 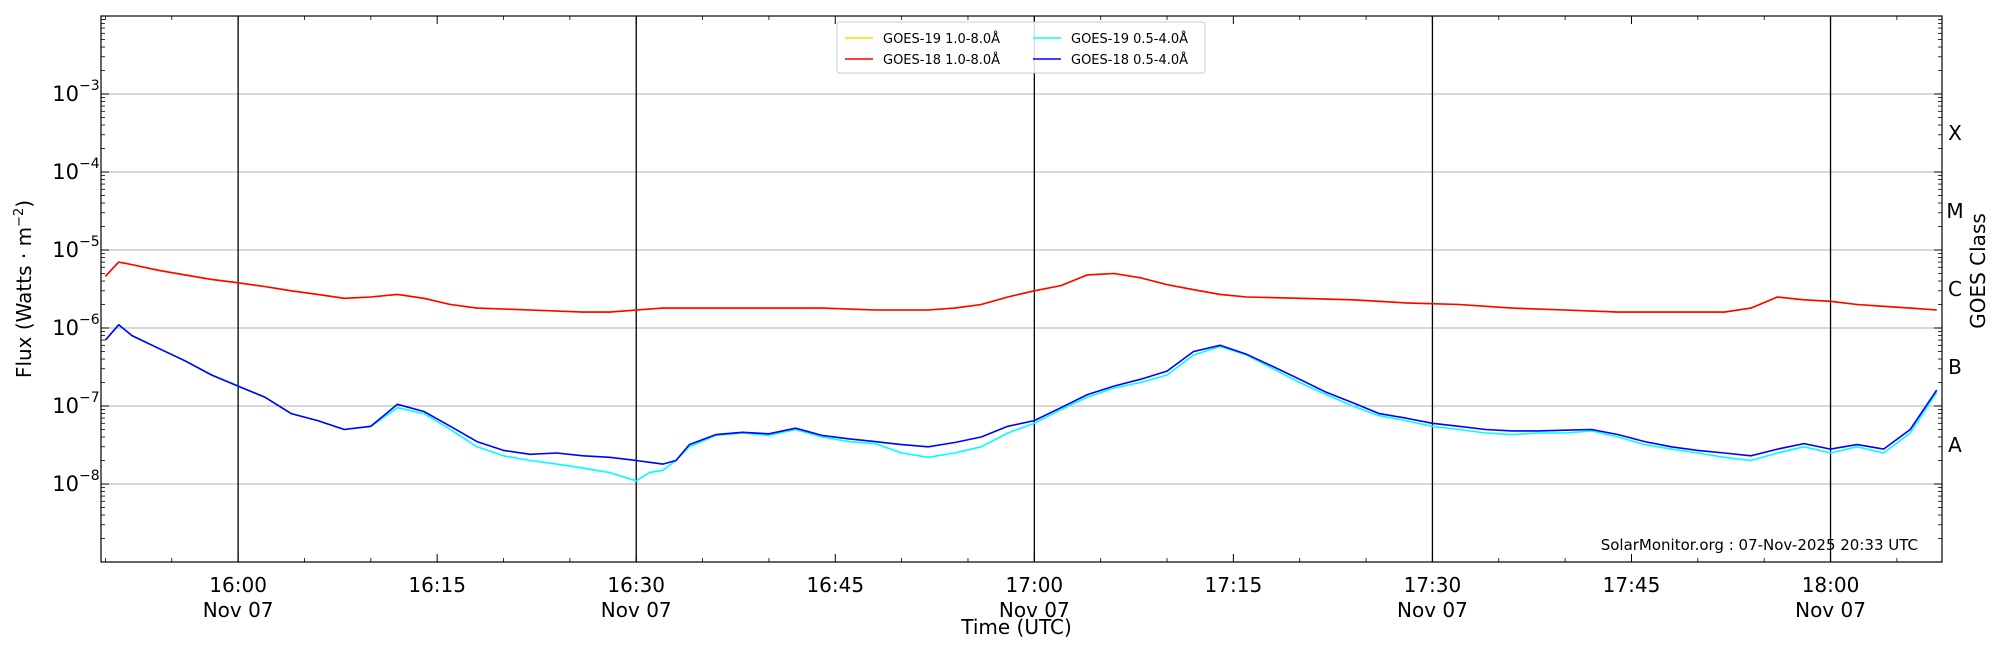 What do you see at coordinates (1129, 60) in the screenshot?
I see `legend-label-3: GOES-18 0.5-4.0Å` at bounding box center [1129, 60].